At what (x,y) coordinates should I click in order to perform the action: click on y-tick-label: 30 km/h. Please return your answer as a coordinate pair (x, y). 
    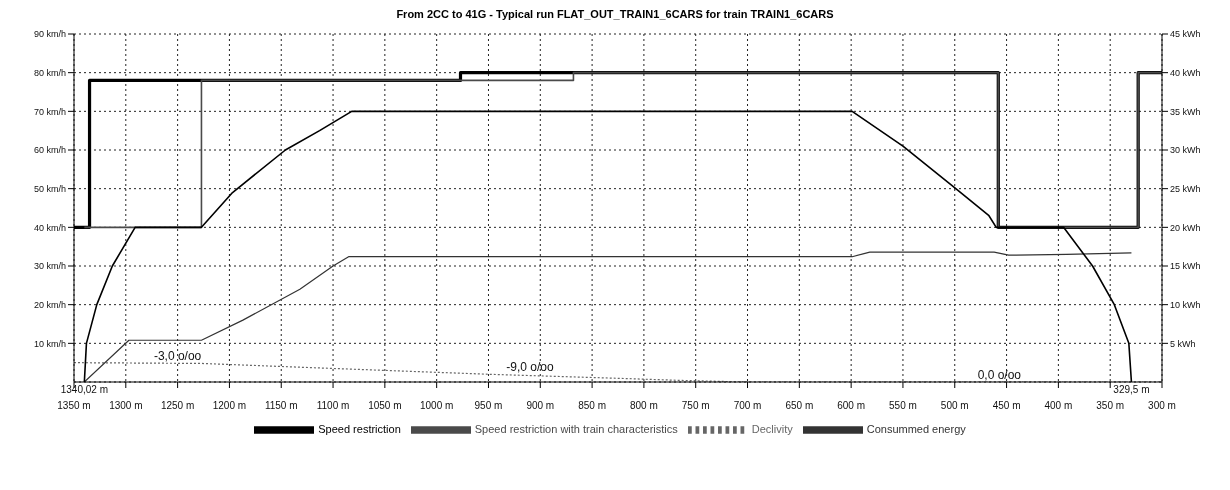
    Looking at the image, I should click on (49, 266).